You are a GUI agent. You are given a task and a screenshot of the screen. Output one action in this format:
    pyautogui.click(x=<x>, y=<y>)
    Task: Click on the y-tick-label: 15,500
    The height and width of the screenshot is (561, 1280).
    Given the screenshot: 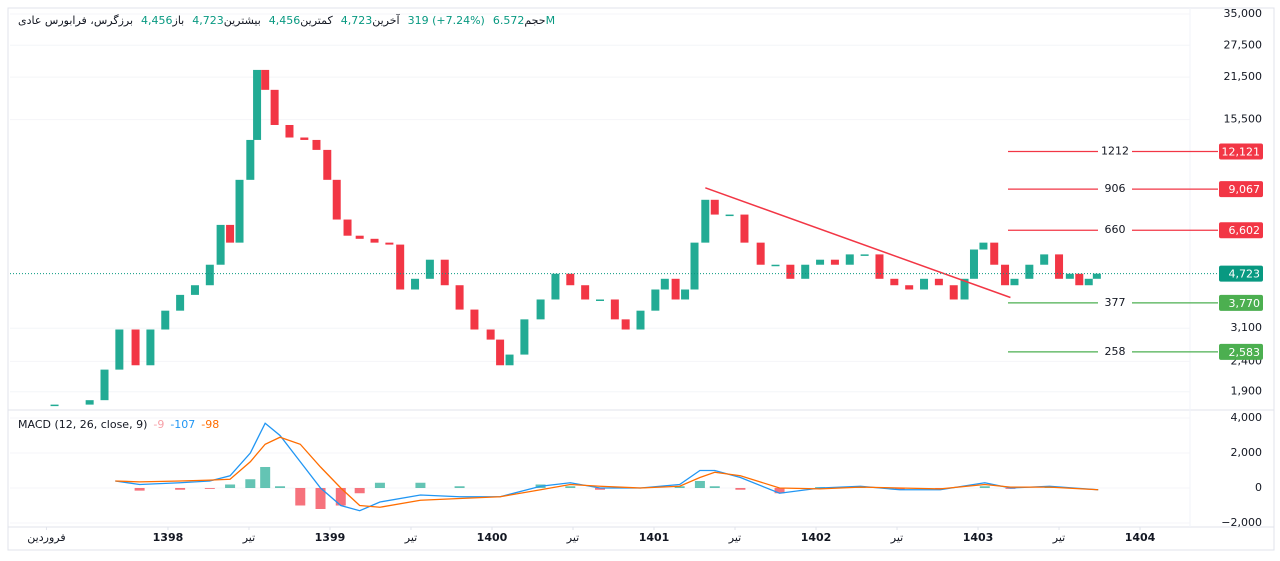 What is the action you would take?
    pyautogui.click(x=1243, y=119)
    